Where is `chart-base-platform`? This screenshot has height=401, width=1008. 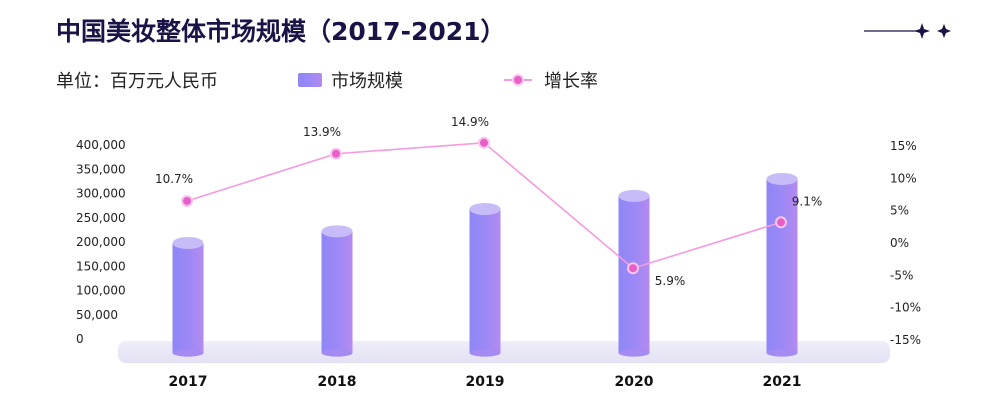
chart-base-platform is located at coordinates (504, 352).